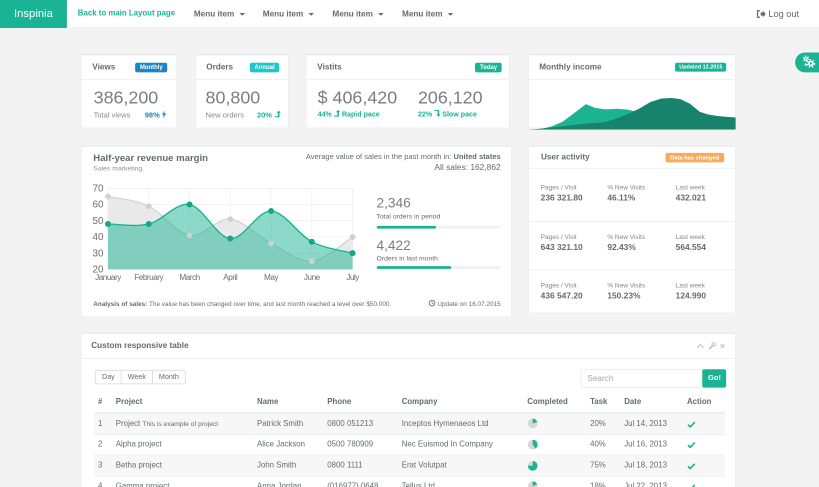 This screenshot has height=487, width=819. What do you see at coordinates (97, 253) in the screenshot?
I see `svg-text: 30` at bounding box center [97, 253].